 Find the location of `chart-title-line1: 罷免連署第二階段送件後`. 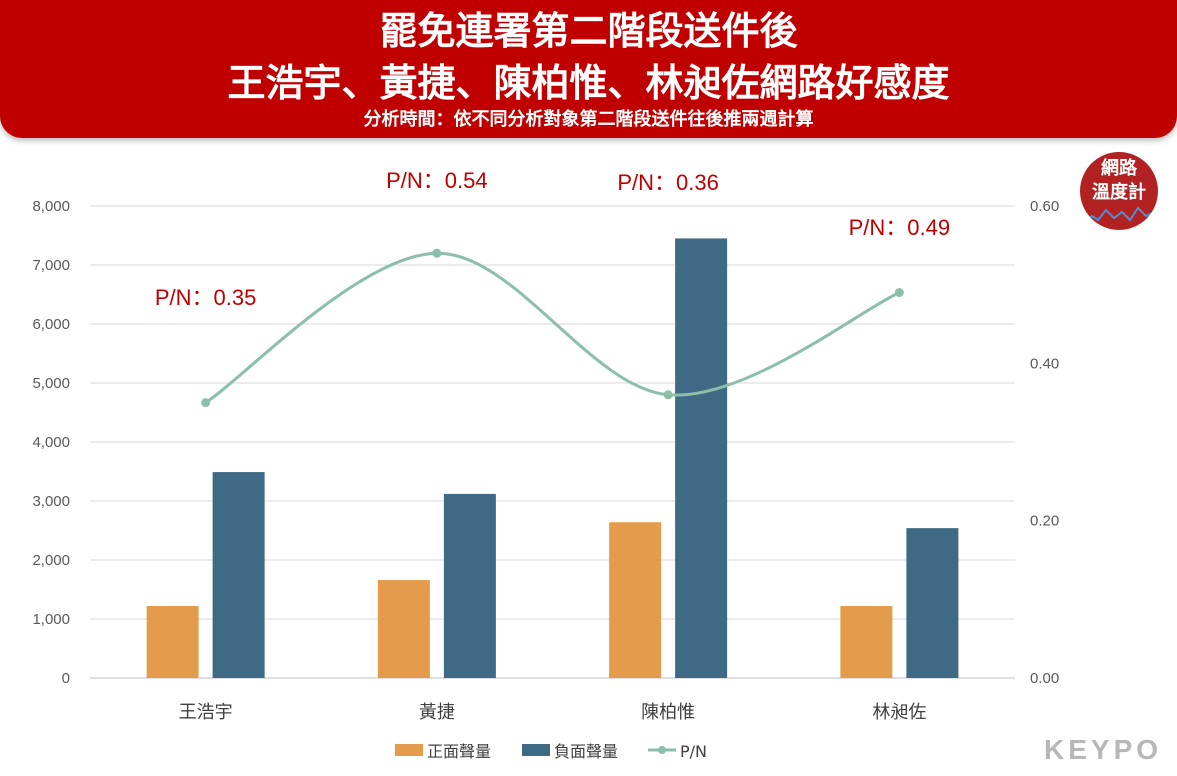

chart-title-line1: 罷免連署第二階段送件後 is located at coordinates (588, 31).